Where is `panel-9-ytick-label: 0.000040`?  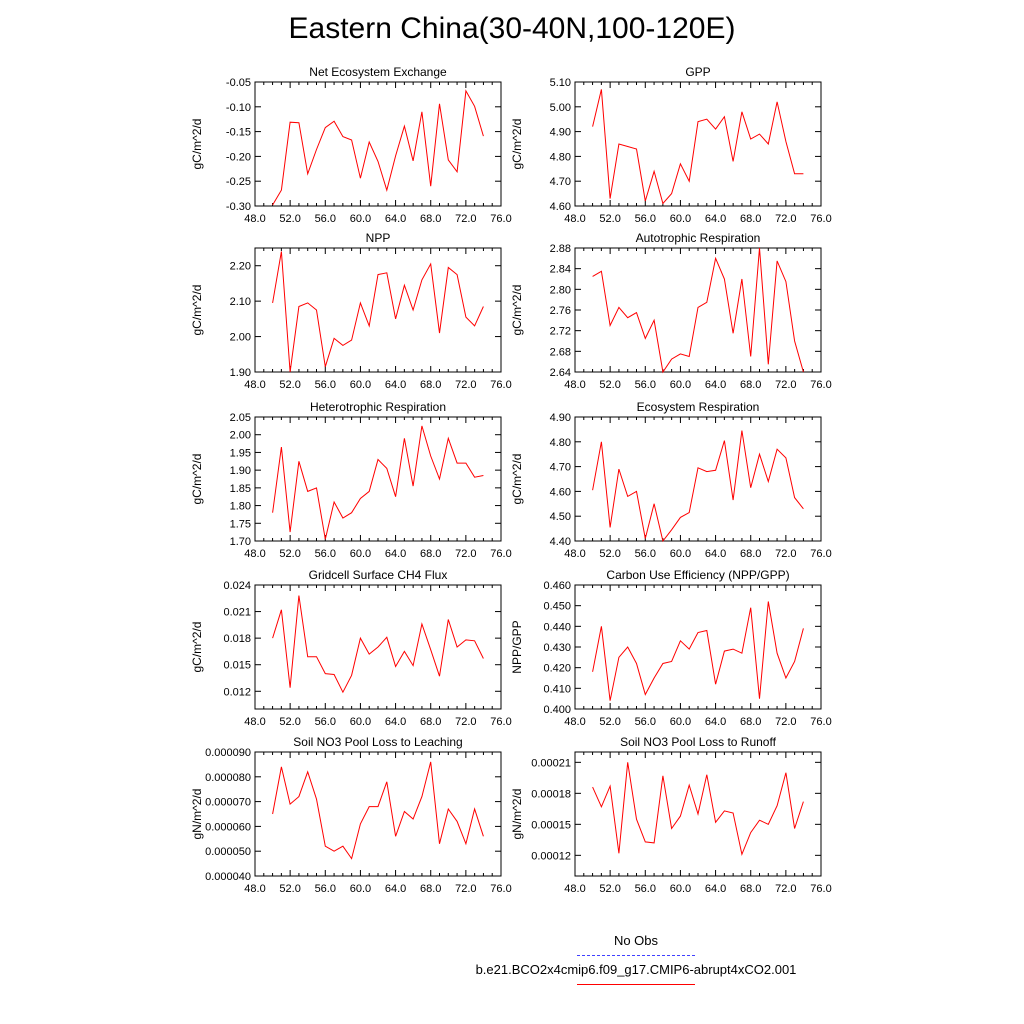
panel-9-ytick-label: 0.000040 is located at coordinates (228, 877).